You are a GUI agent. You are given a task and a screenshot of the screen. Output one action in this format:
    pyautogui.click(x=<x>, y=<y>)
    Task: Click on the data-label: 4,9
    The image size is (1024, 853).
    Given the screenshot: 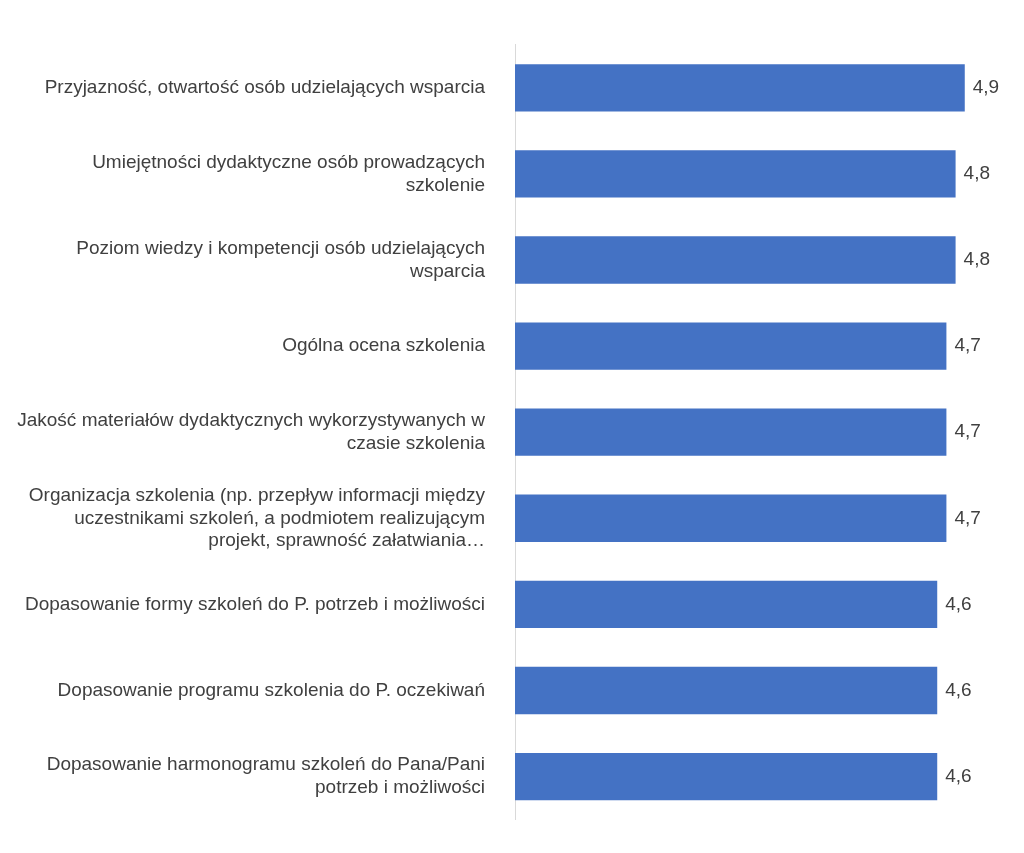 What is the action you would take?
    pyautogui.click(x=986, y=87)
    